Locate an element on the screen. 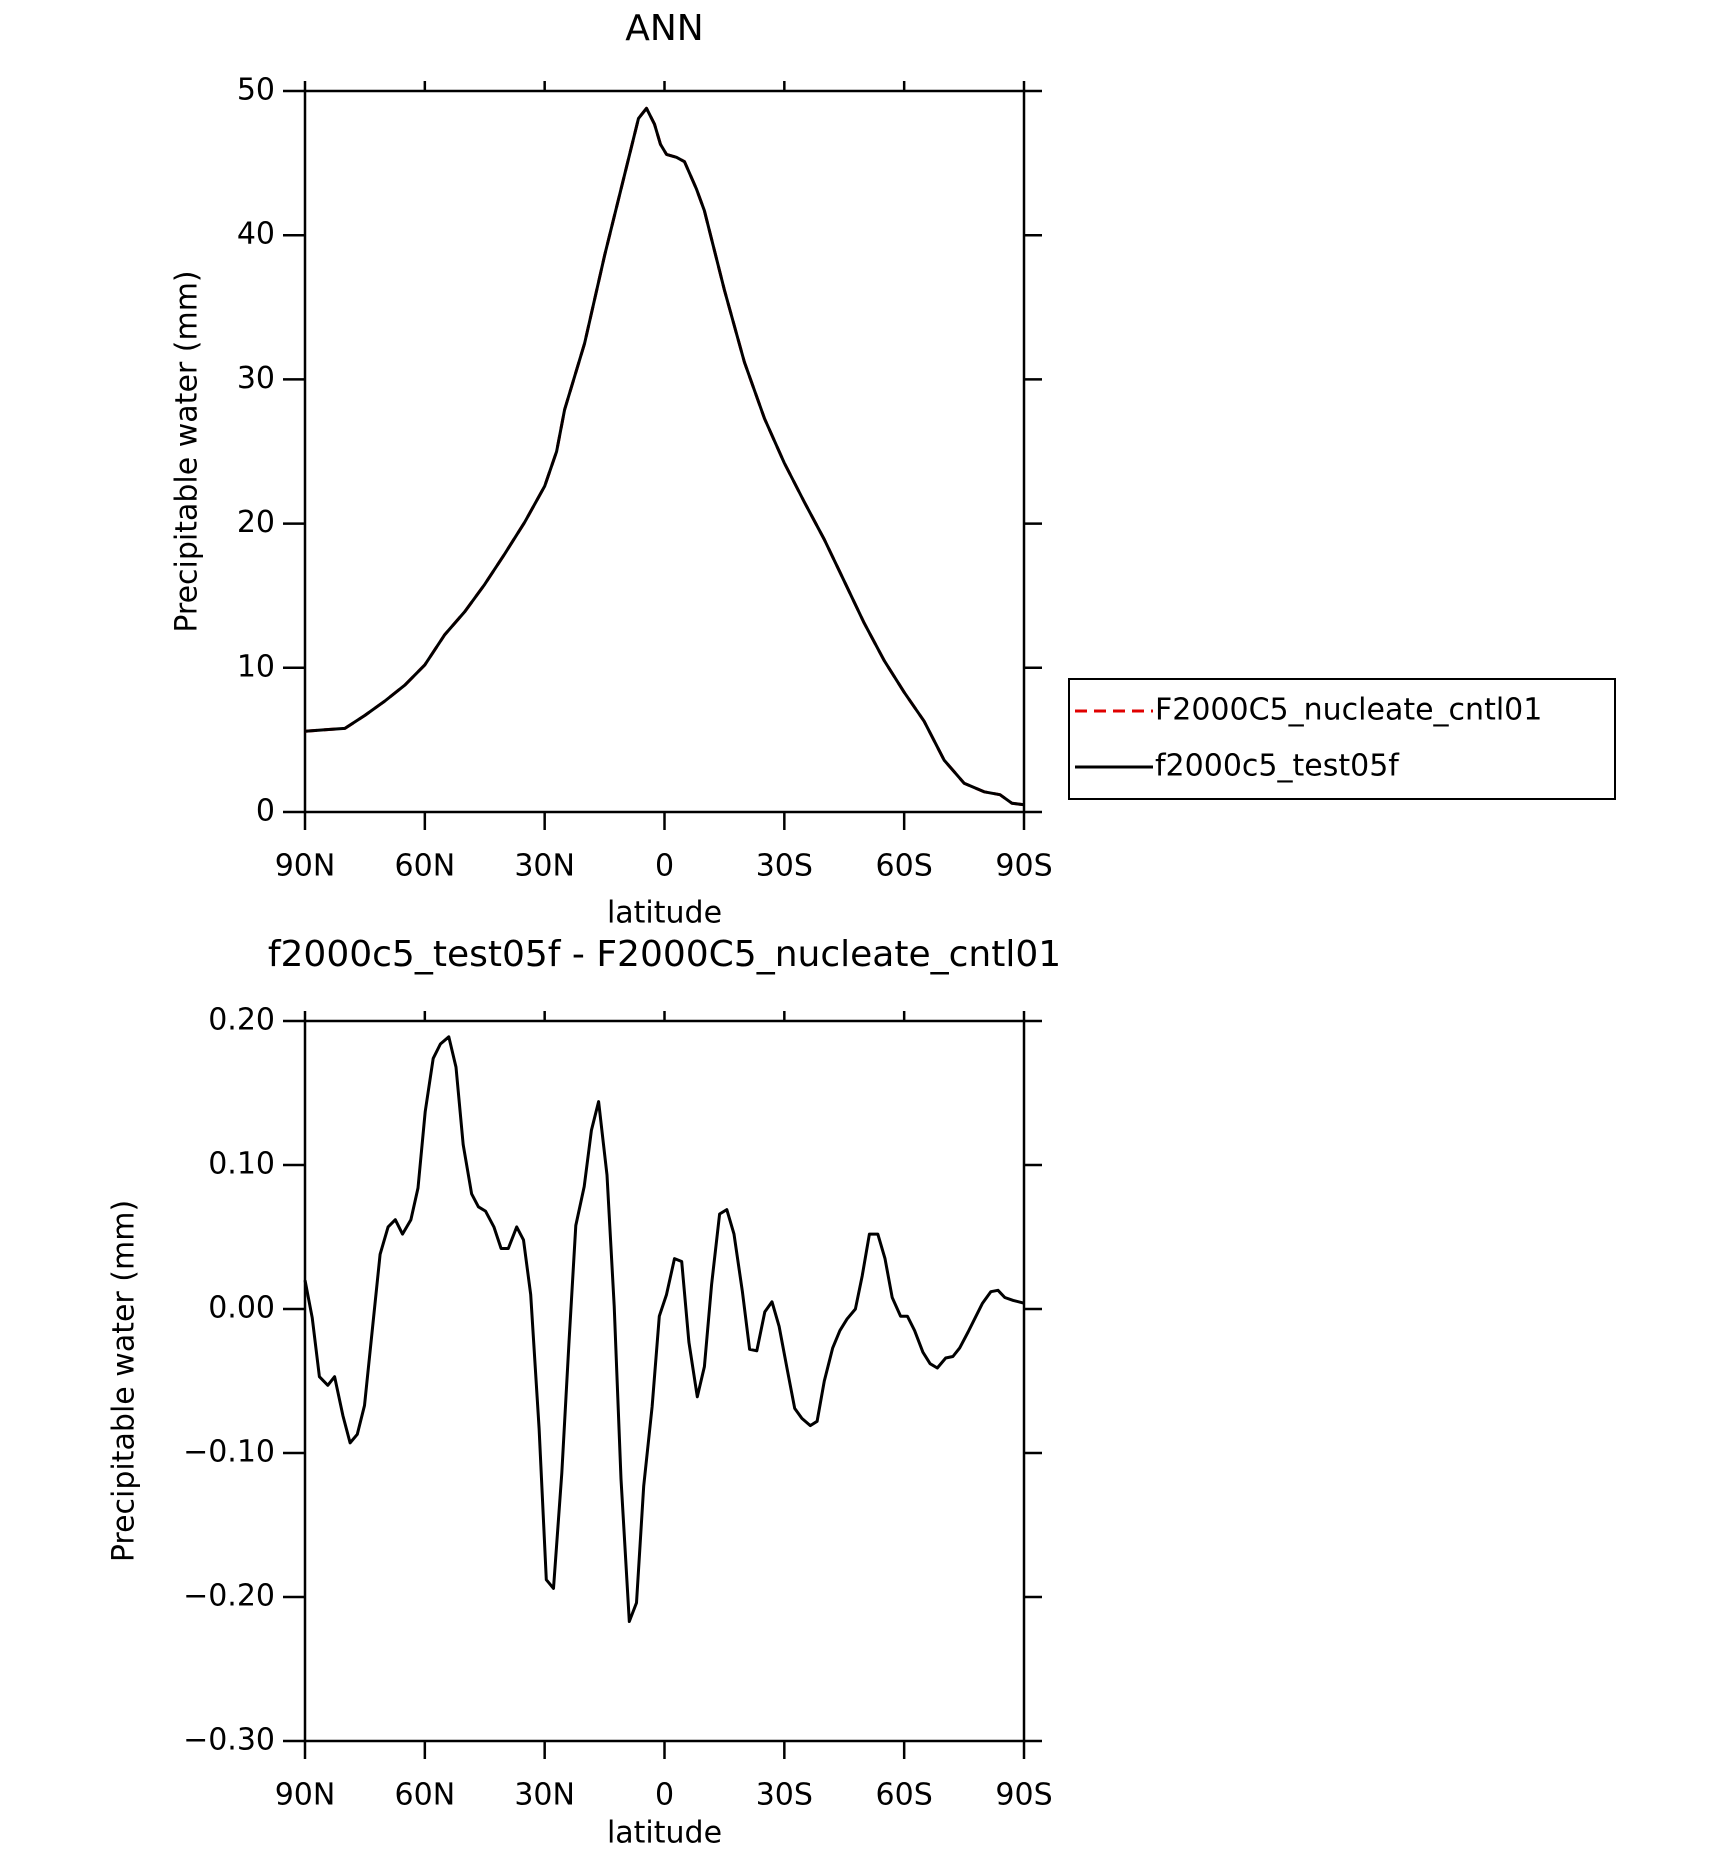 Image resolution: width=1710 pixels, height=1850 pixels. y-tick-label: 30 is located at coordinates (256, 378).